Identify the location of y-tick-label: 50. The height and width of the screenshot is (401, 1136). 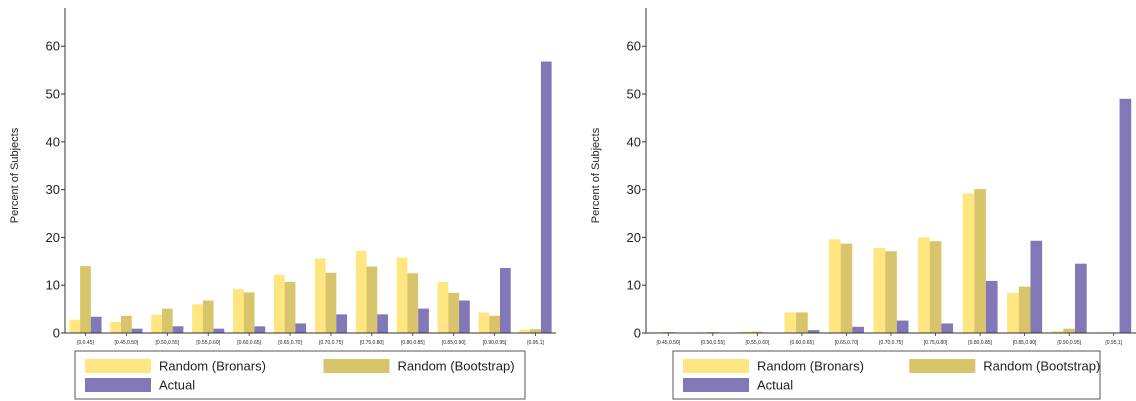
(634, 94).